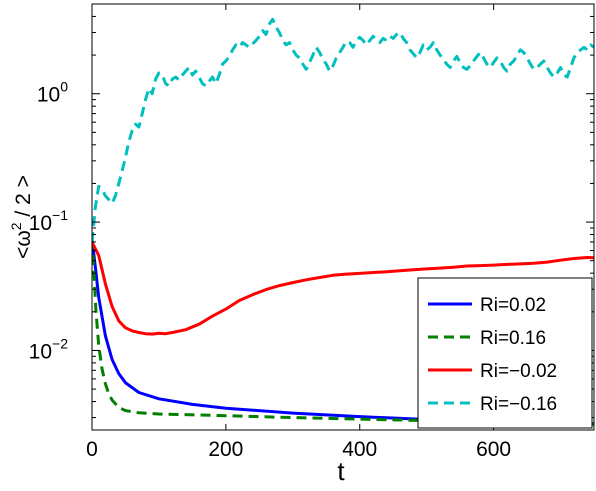 The width and height of the screenshot is (596, 491). What do you see at coordinates (225, 449) in the screenshot?
I see `x-tick-label: 200` at bounding box center [225, 449].